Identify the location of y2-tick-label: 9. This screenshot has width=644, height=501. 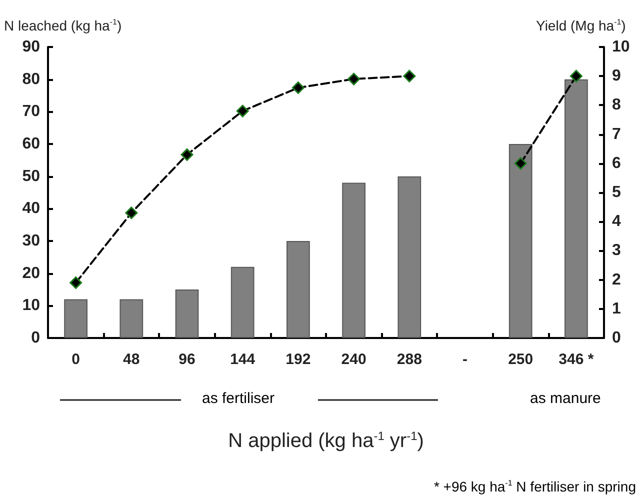
(616, 76).